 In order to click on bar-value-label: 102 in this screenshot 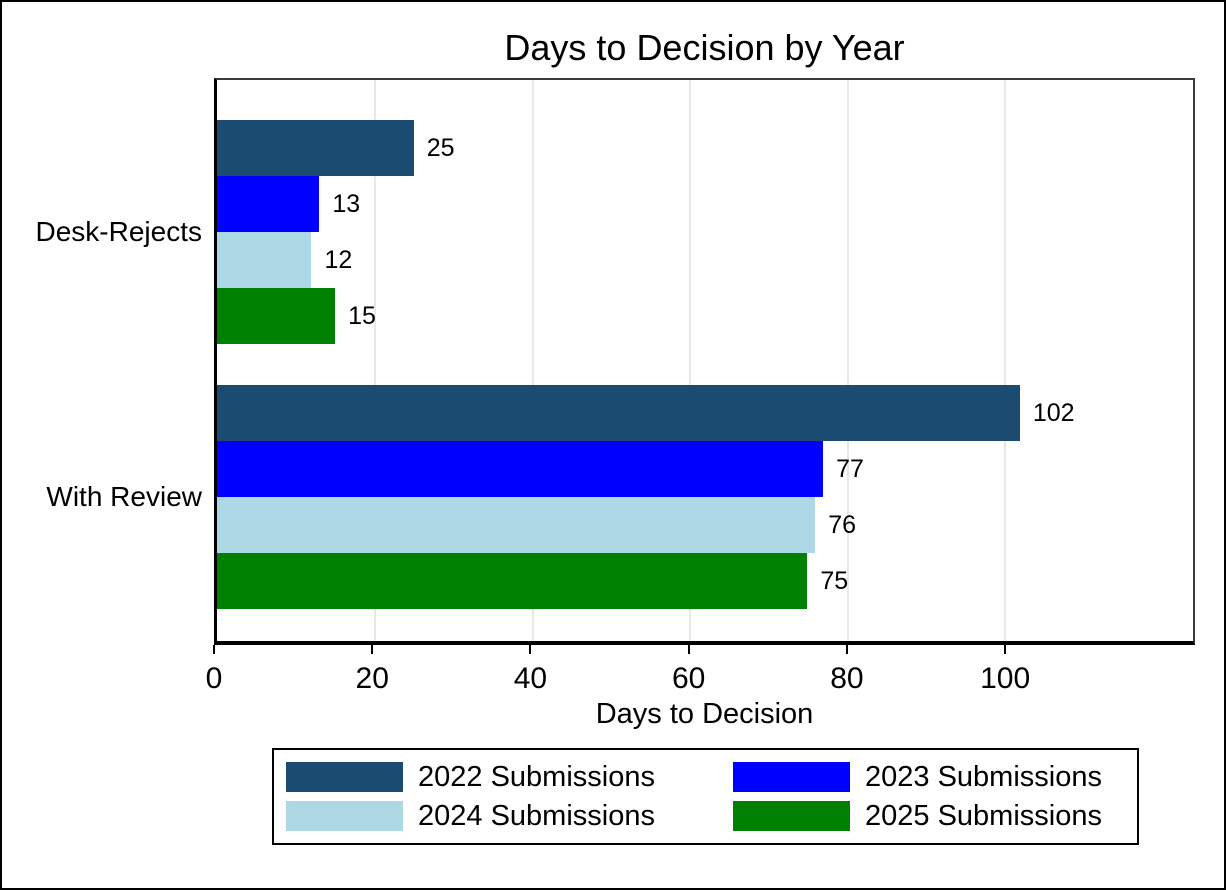, I will do `click(1053, 412)`.